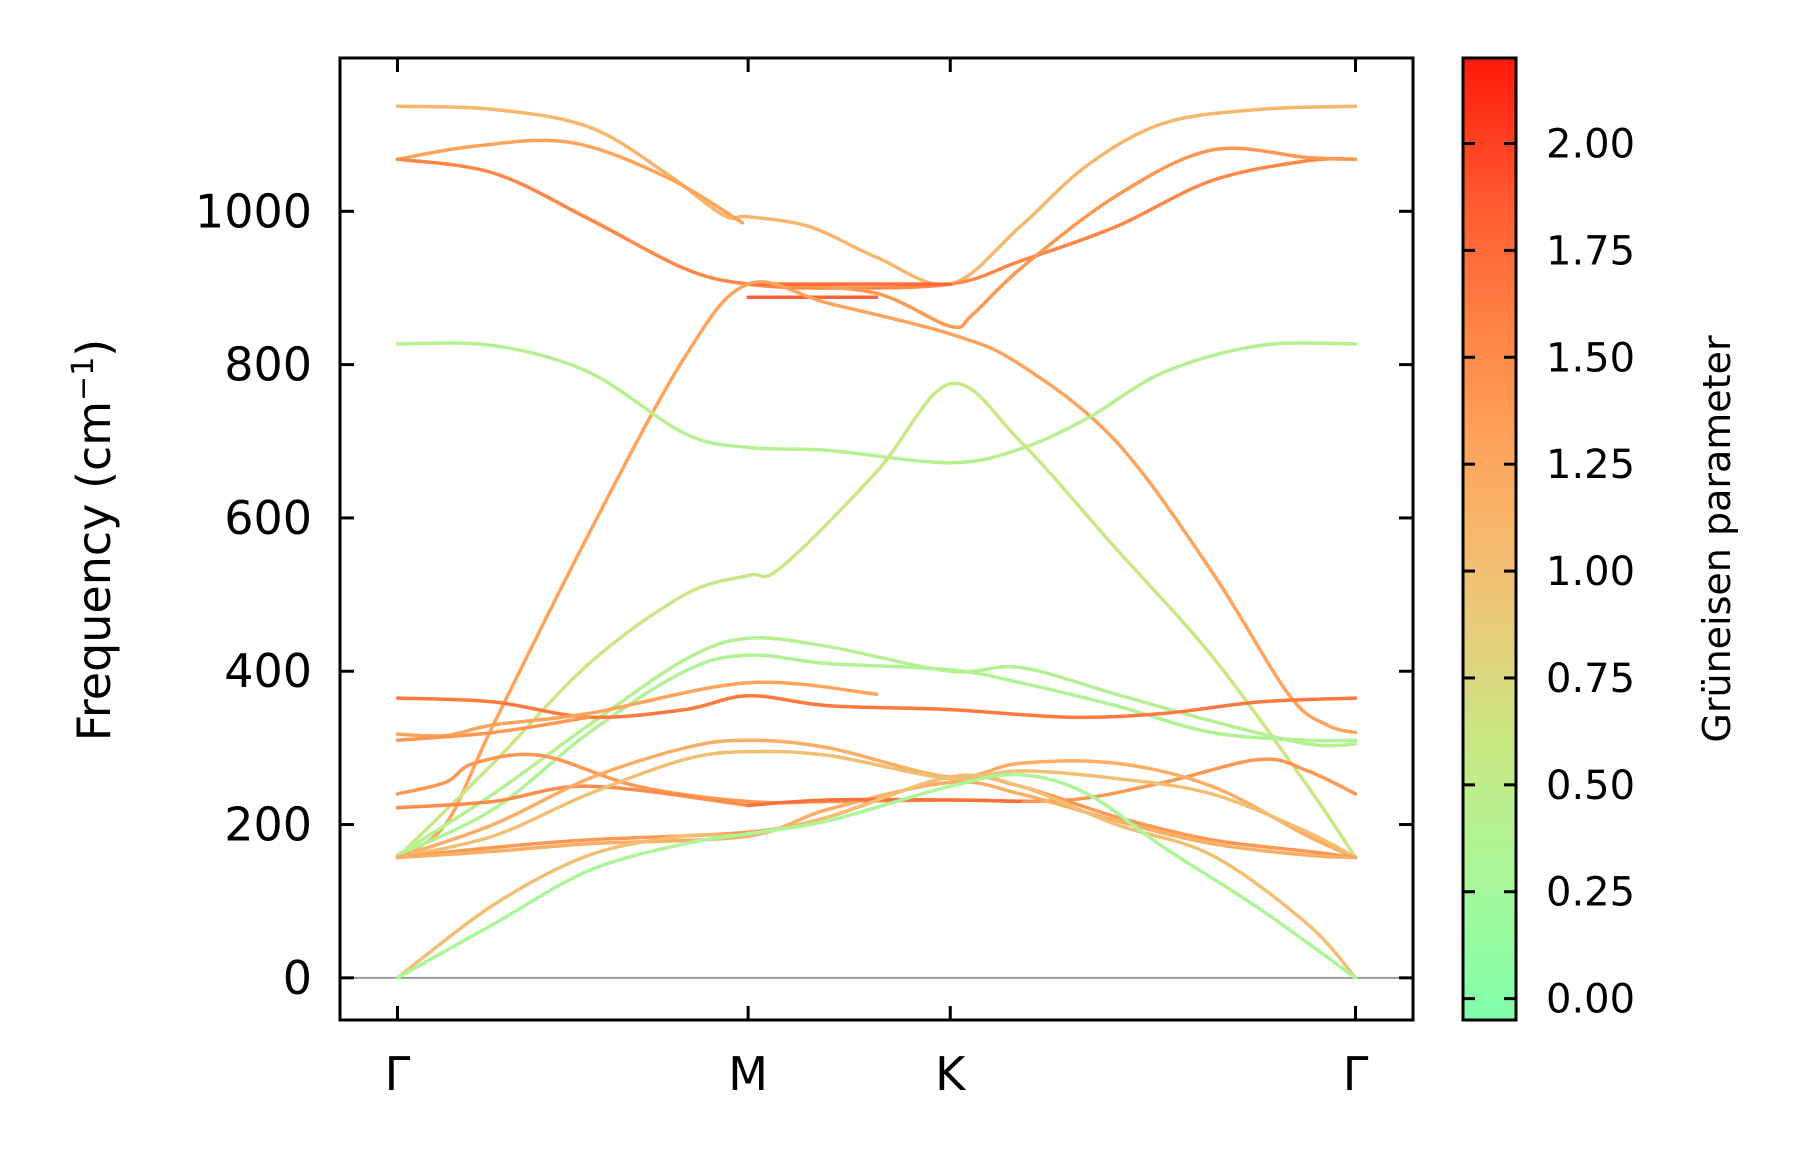 This screenshot has width=1802, height=1162. Describe the element at coordinates (1590, 251) in the screenshot. I see `colorbar-tick-label: 1.75` at that location.